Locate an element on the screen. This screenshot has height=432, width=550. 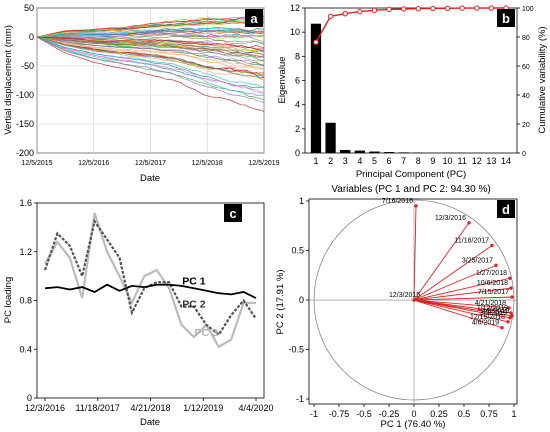
panel-c-y-ticks: 0 0.4 0.8 1.2 1.6 is located at coordinates (28, 300).